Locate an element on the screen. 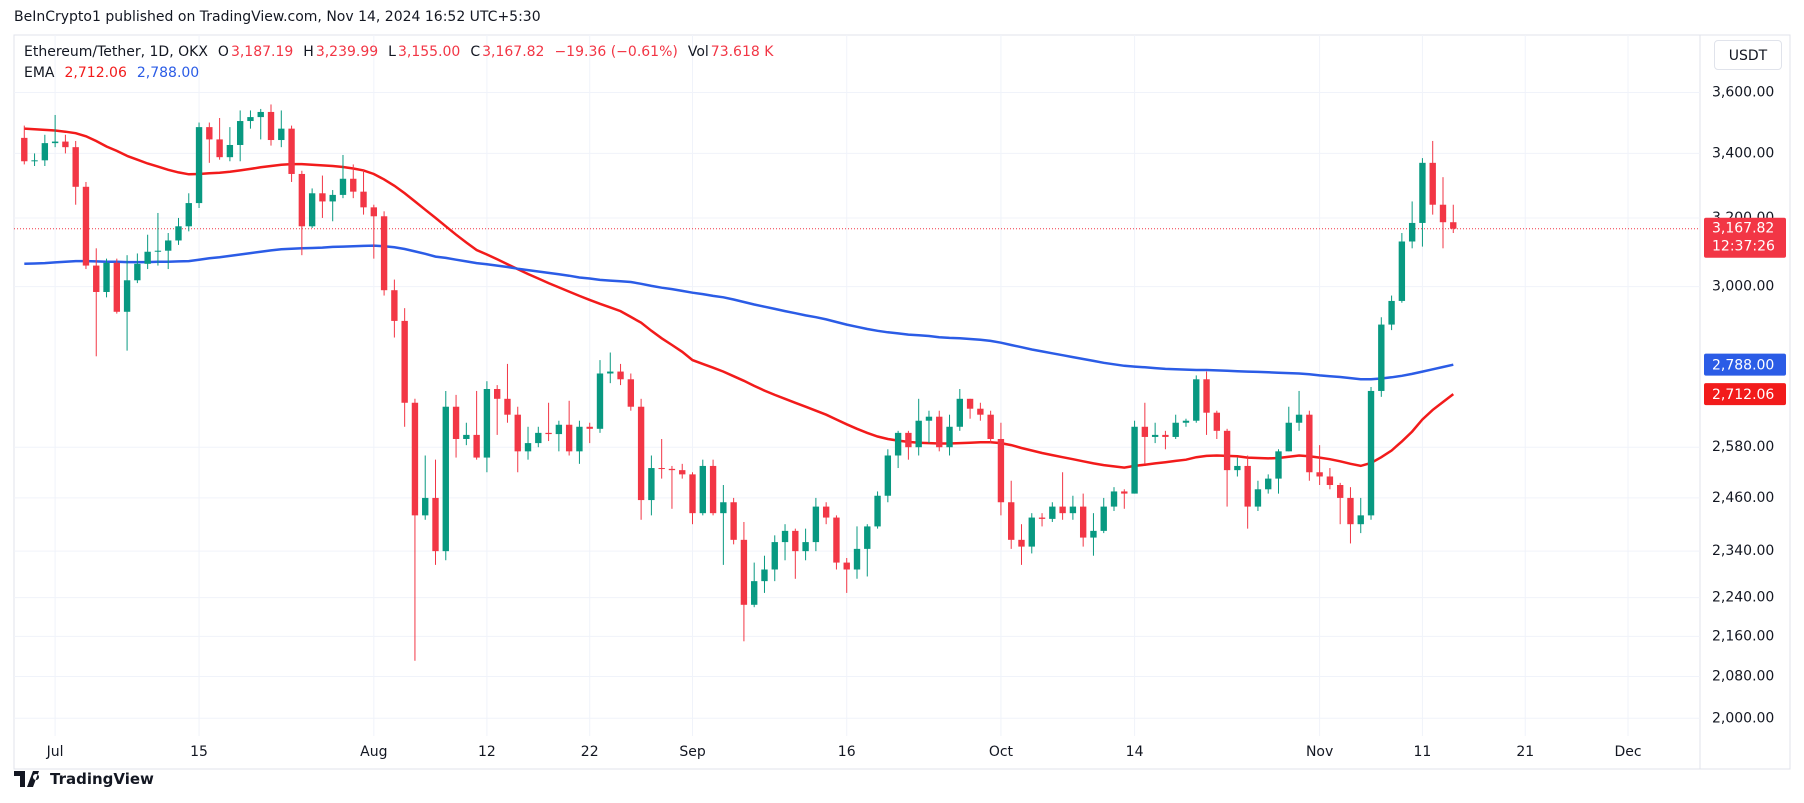  x-tick-label: 11 is located at coordinates (1423, 752).